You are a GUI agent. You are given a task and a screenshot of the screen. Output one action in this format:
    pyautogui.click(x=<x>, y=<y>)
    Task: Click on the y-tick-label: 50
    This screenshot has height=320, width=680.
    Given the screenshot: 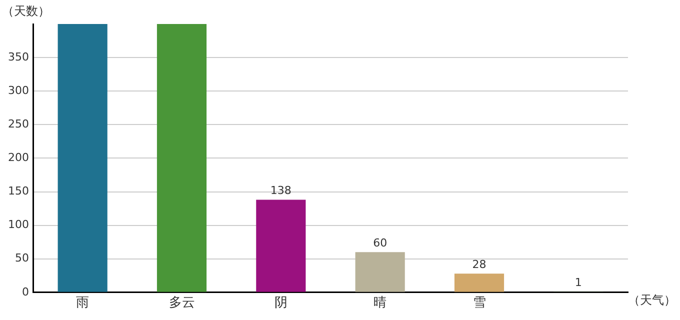 What is the action you would take?
    pyautogui.click(x=22, y=258)
    